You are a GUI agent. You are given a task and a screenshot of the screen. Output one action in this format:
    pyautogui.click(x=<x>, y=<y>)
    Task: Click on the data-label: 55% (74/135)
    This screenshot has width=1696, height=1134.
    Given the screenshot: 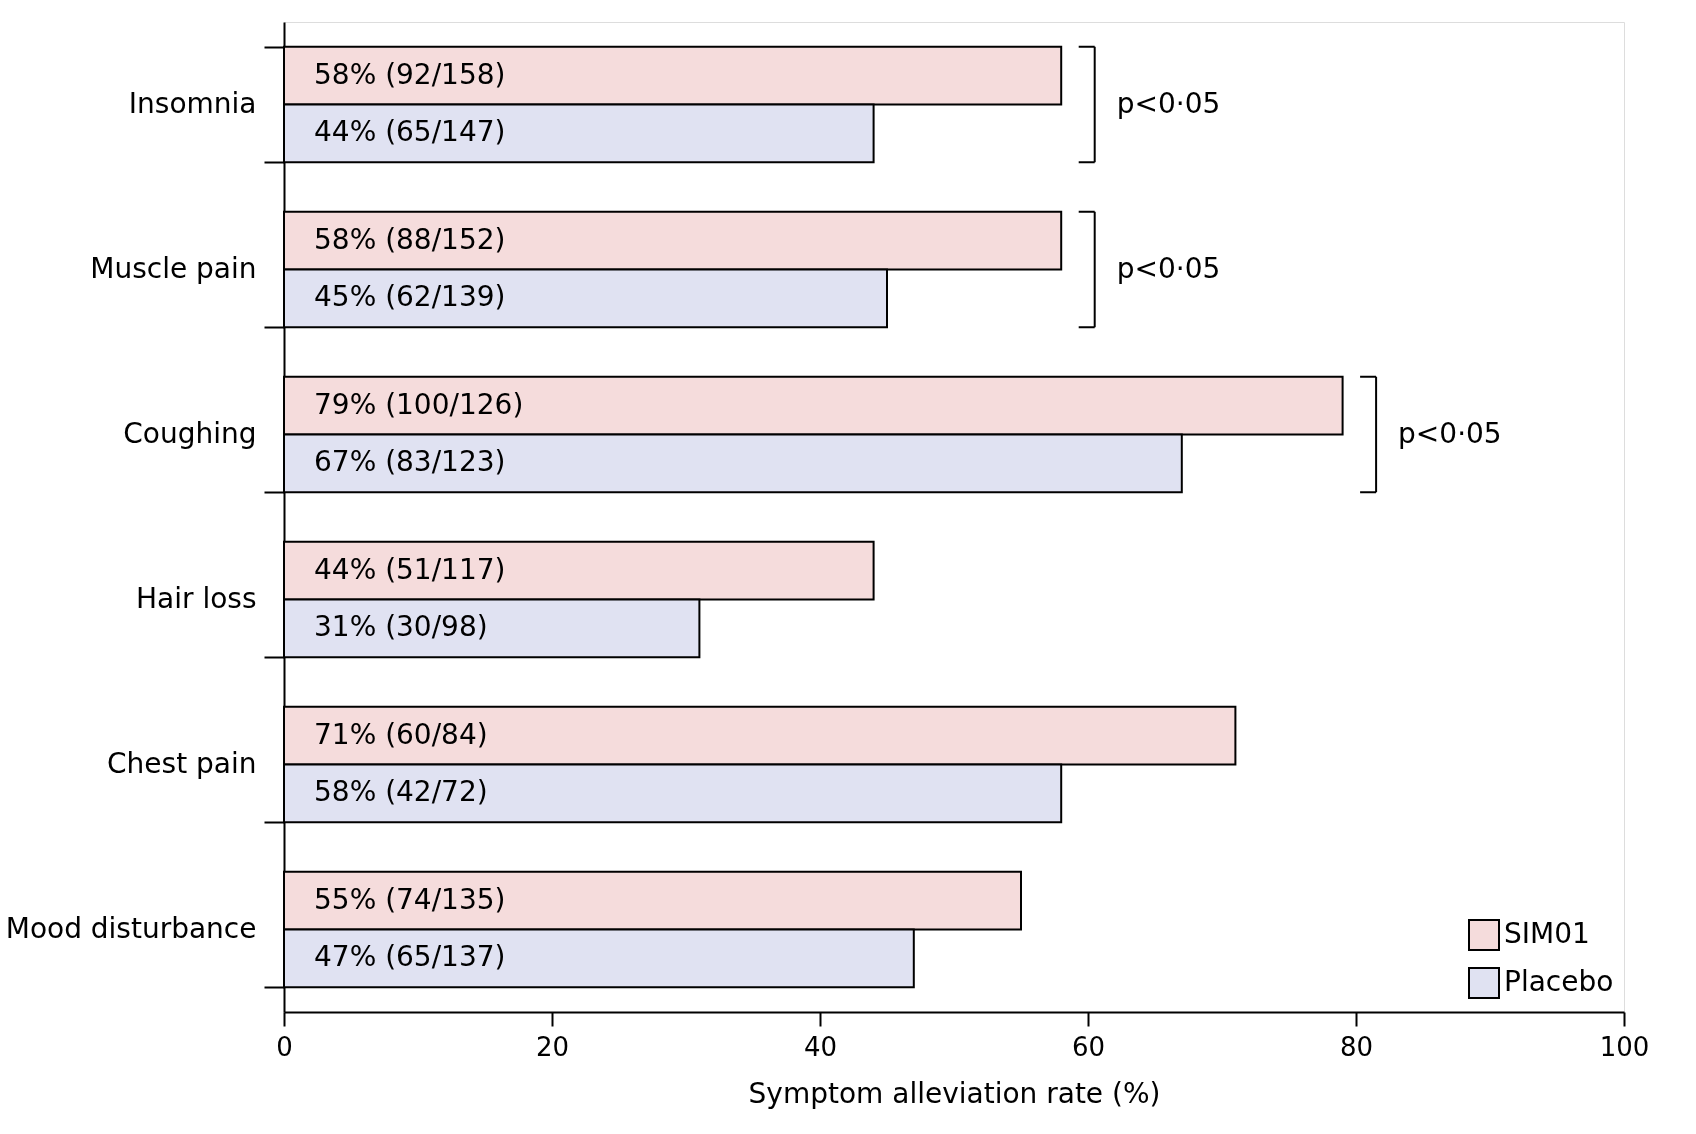 What is the action you would take?
    pyautogui.click(x=410, y=899)
    